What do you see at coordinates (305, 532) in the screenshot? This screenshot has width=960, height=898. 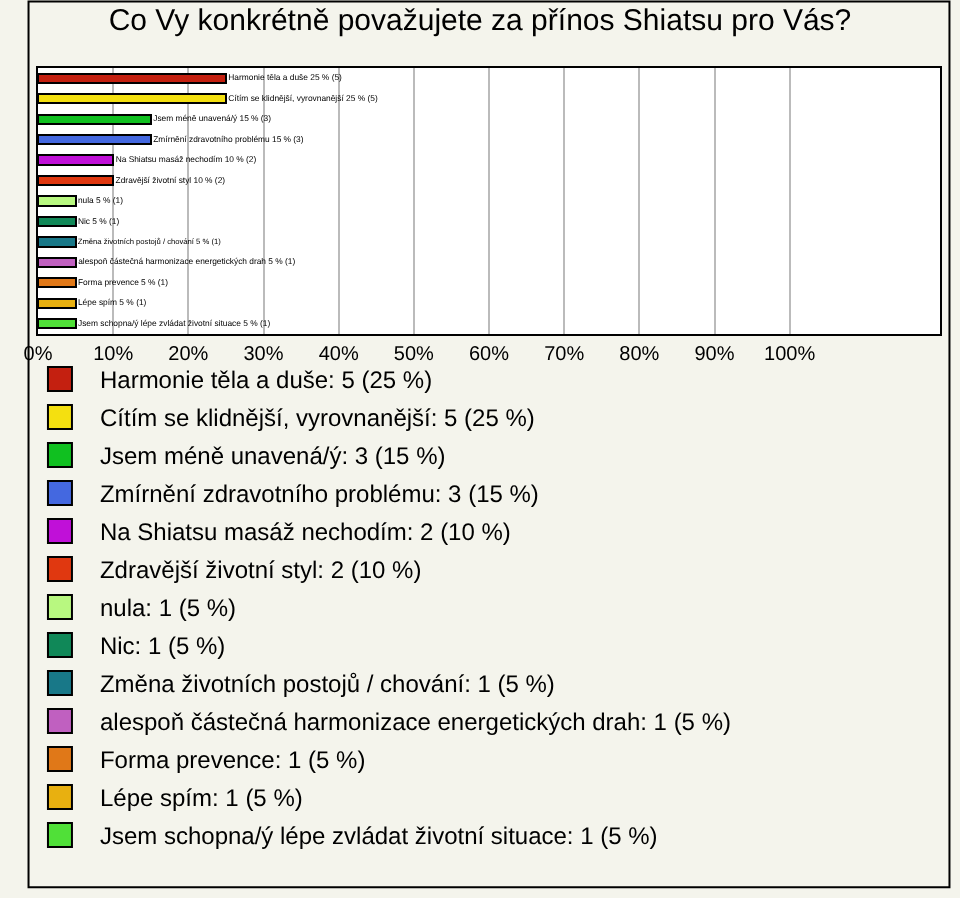 I see `legend-label: Na Shiatsu masáž nechodím: 2 (10 %)` at bounding box center [305, 532].